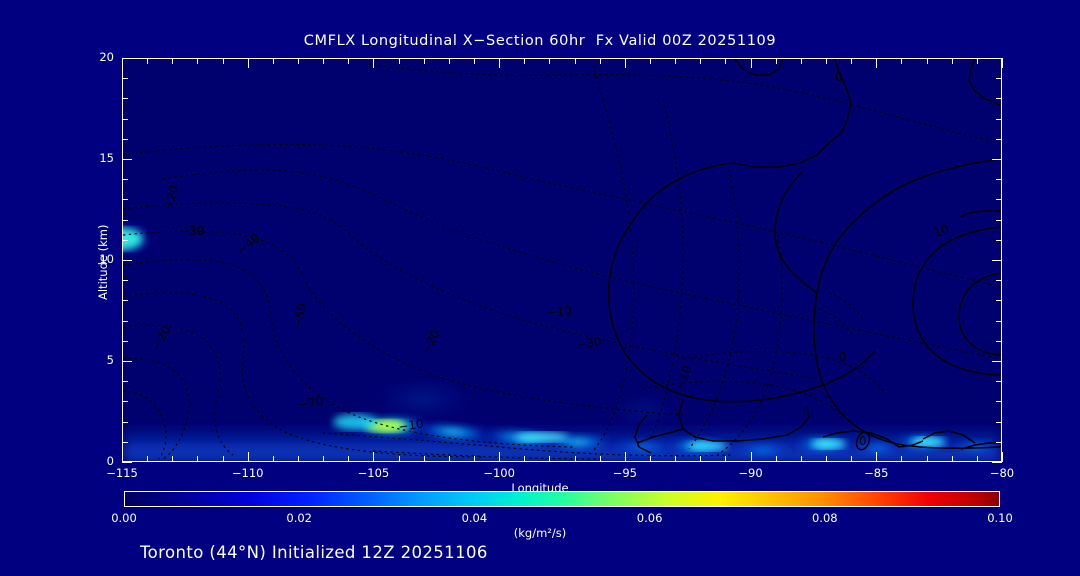  I want to click on y-tick-label: 15, so click(106, 158).